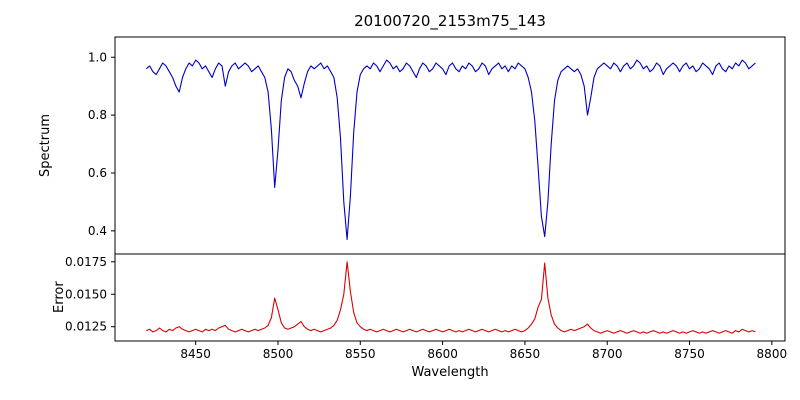  I want to click on error-y-tick-label: 0.0175, so click(86, 262).